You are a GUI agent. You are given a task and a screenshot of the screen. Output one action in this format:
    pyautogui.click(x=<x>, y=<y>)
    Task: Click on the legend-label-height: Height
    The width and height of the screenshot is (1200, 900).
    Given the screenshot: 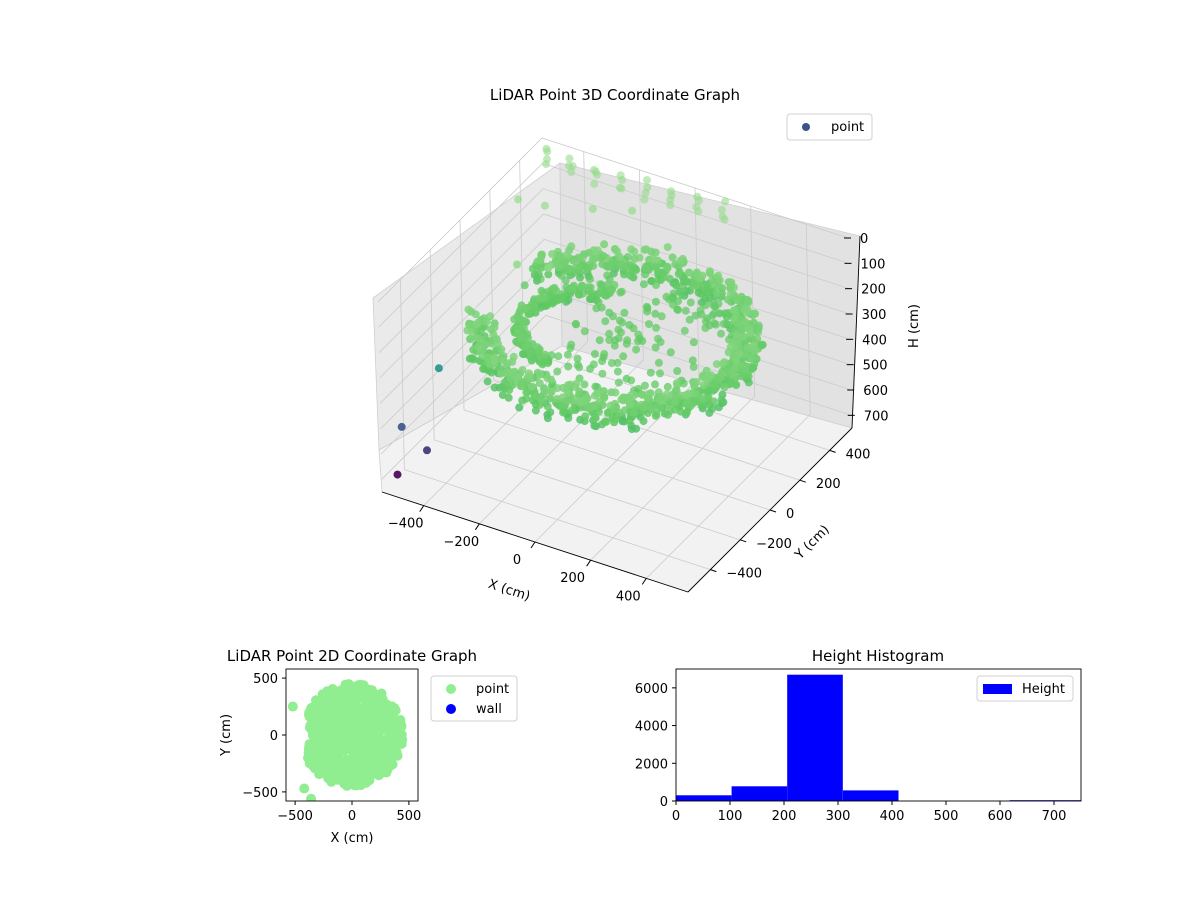 What is the action you would take?
    pyautogui.click(x=1043, y=689)
    